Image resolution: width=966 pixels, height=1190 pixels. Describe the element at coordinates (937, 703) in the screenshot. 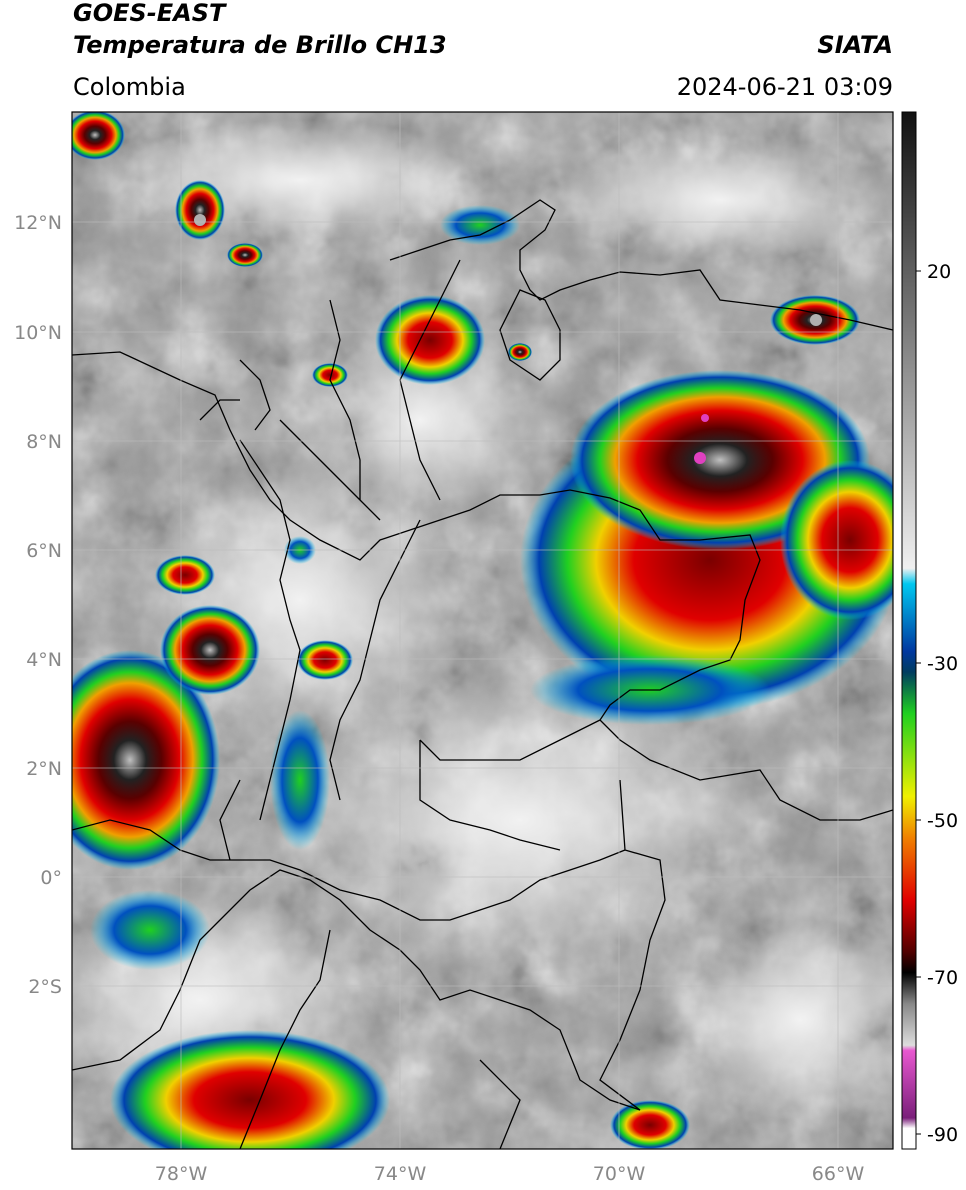

I see `colorbar-ticks: 20 -30 -50 -70 -90` at that location.